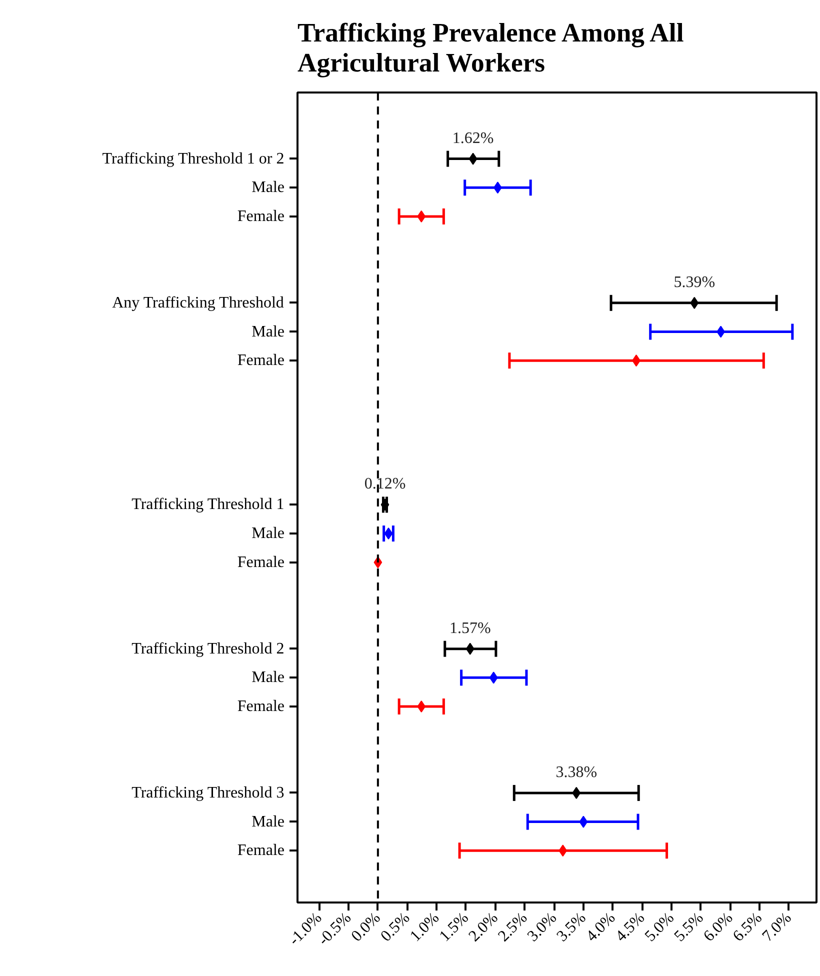 This screenshot has width=820, height=976. What do you see at coordinates (208, 793) in the screenshot?
I see `y-tick-label: Trafficking Threshold 3` at bounding box center [208, 793].